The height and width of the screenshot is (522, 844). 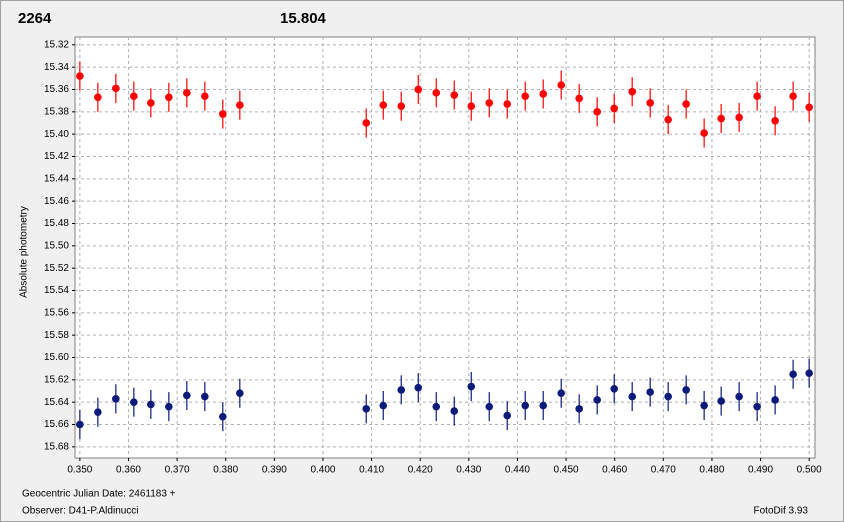 I want to click on x-tick-label: 0.470, so click(x=663, y=470).